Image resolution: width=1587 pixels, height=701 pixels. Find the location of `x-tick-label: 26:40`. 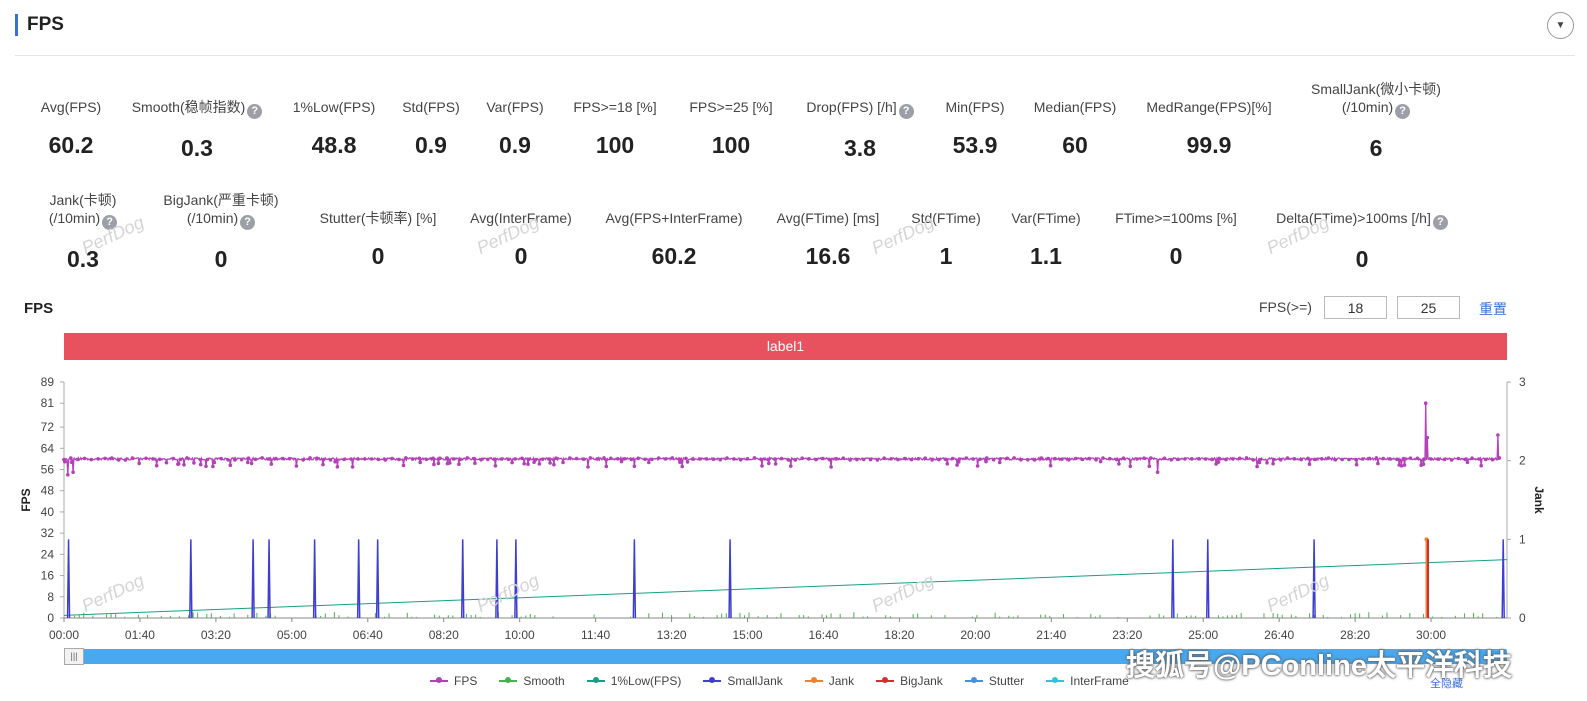

x-tick-label: 26:40 is located at coordinates (1279, 635).